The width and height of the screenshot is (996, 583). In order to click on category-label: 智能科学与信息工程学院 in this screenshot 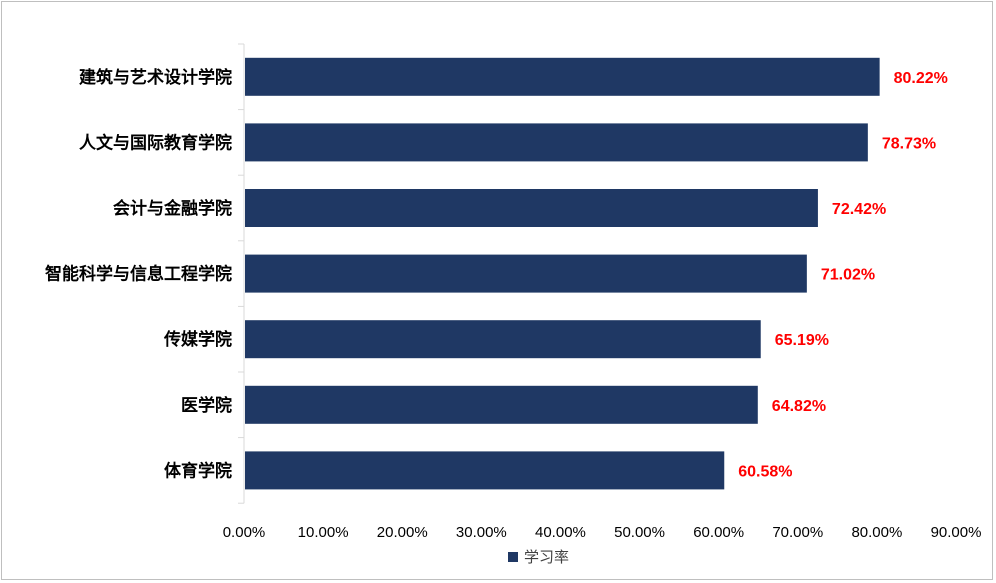, I will do `click(138, 274)`.